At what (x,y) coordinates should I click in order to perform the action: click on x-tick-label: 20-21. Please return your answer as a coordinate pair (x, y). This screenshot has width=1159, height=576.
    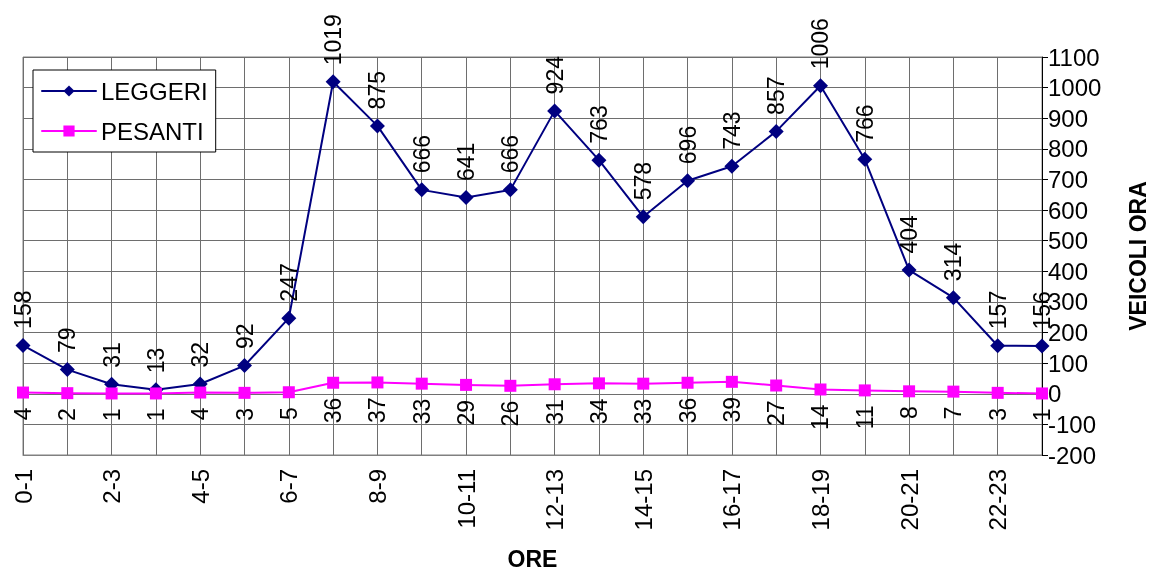
    Looking at the image, I should click on (909, 500).